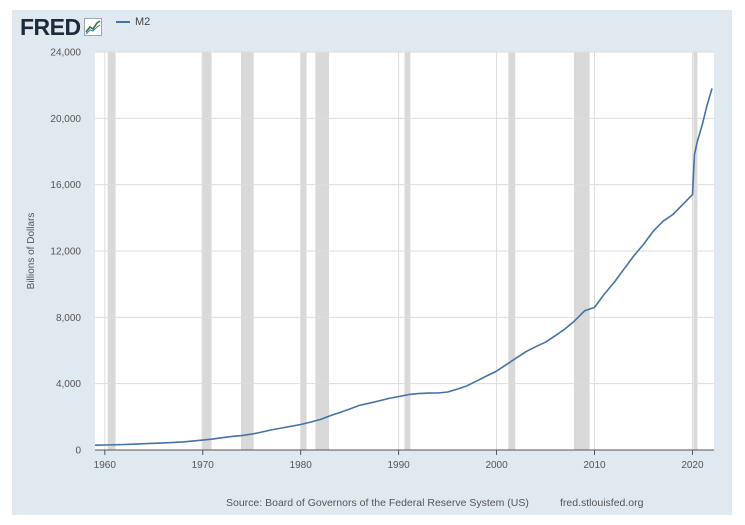 This screenshot has height=525, width=745. Describe the element at coordinates (496, 465) in the screenshot. I see `x-tick-label: 2000` at that location.